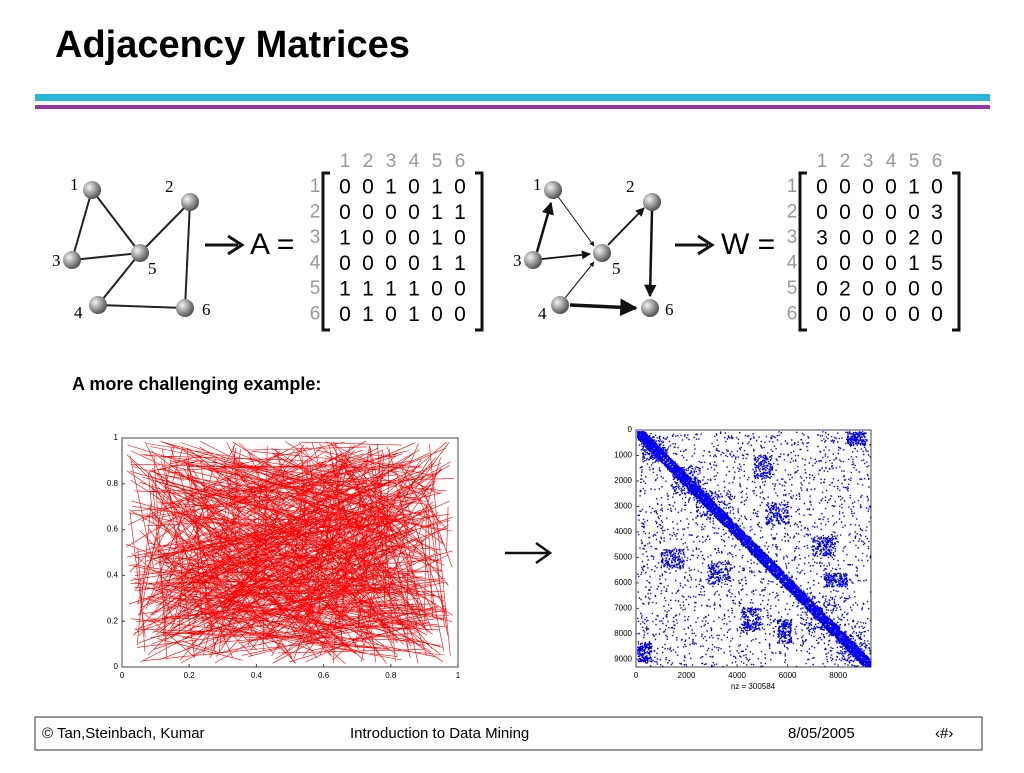 The width and height of the screenshot is (1024, 773). Describe the element at coordinates (669, 309) in the screenshot. I see `node-label: 6` at that location.